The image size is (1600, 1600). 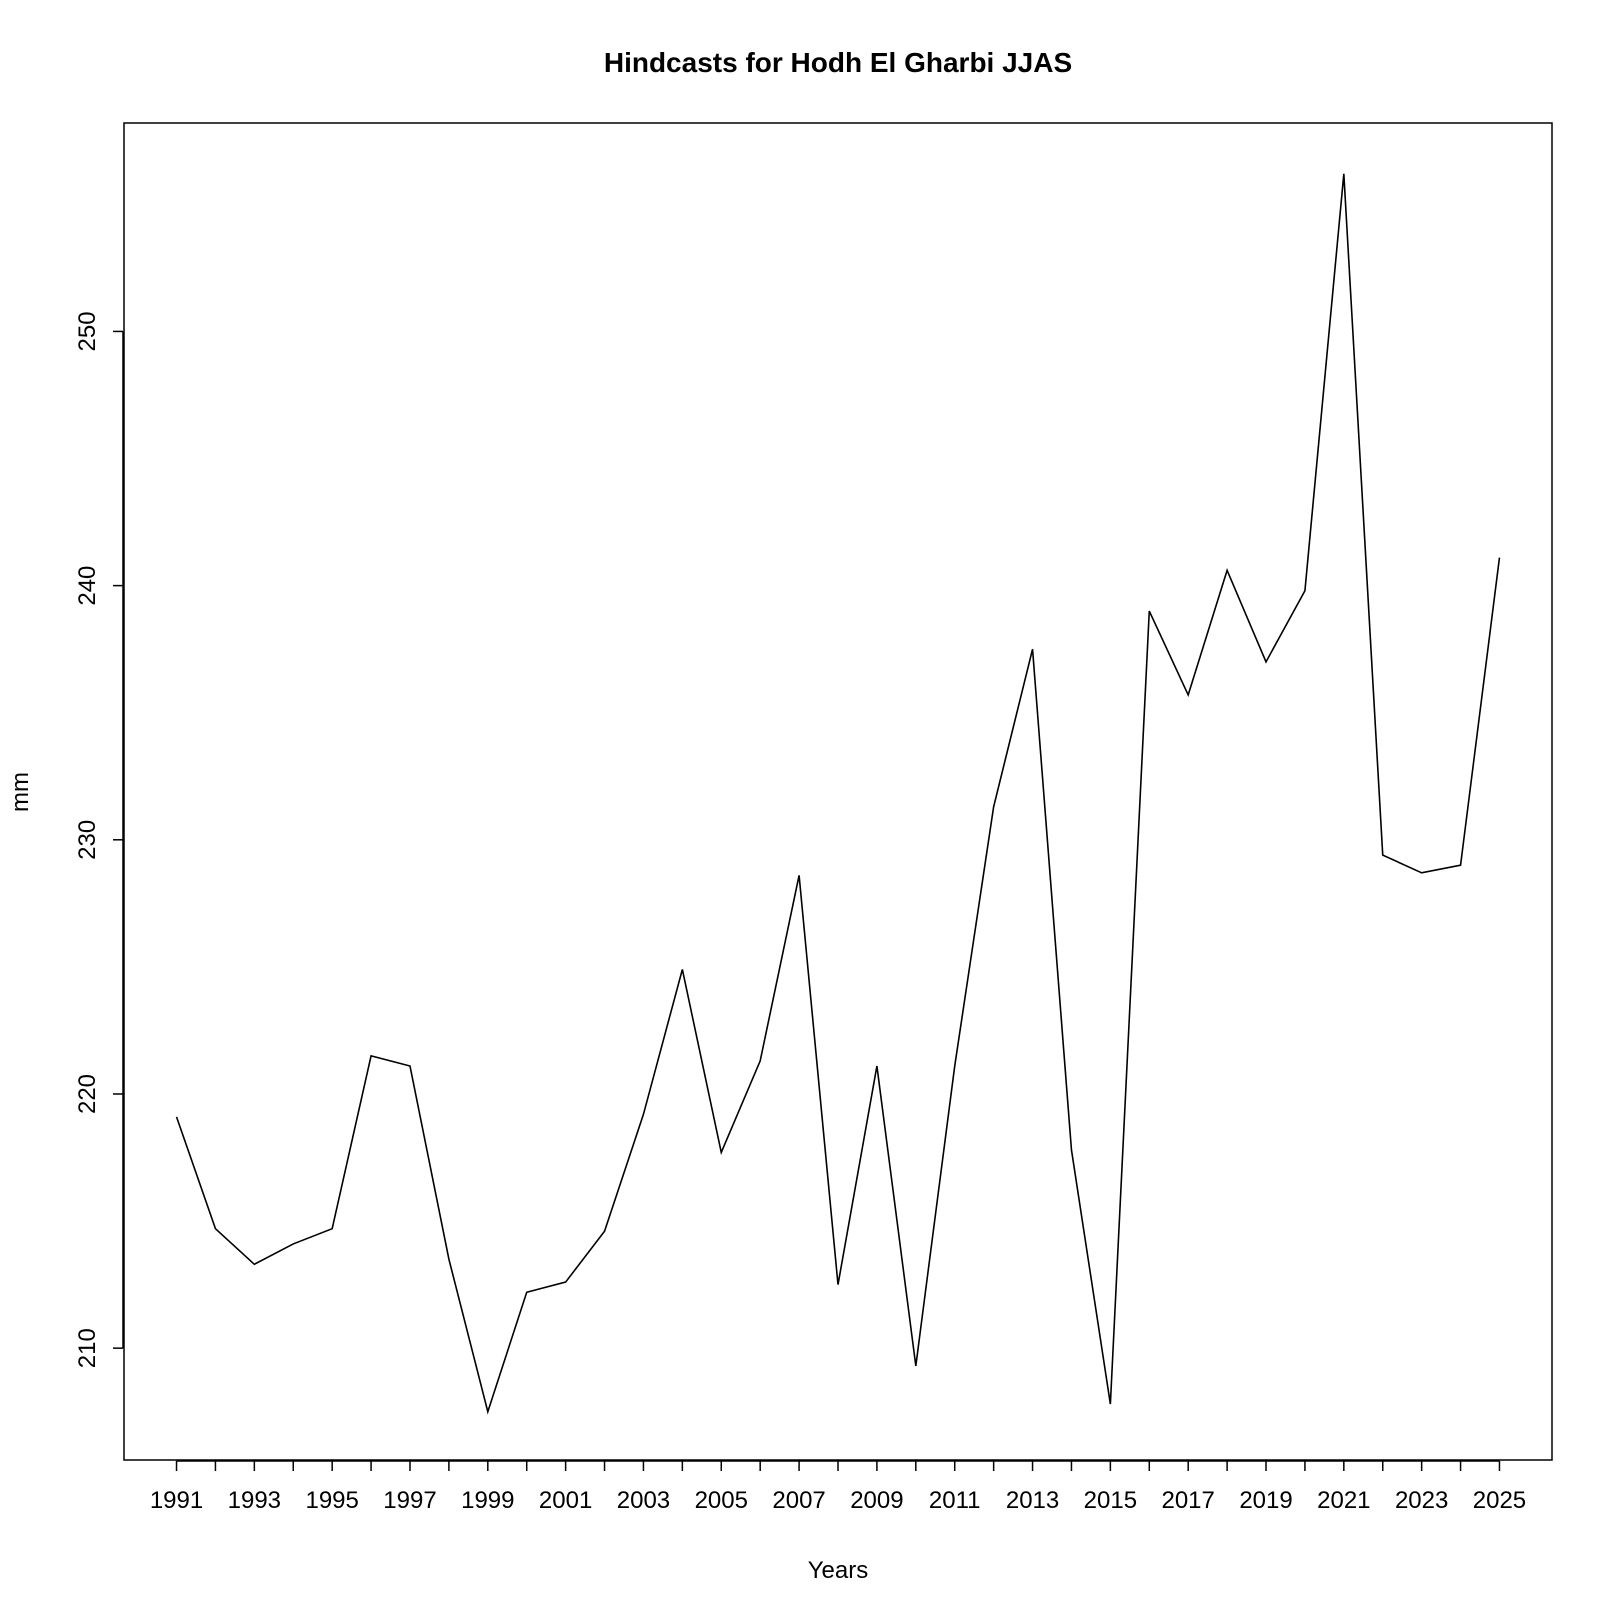 I want to click on y-axis: 210 220 230 240 250, so click(x=99, y=839).